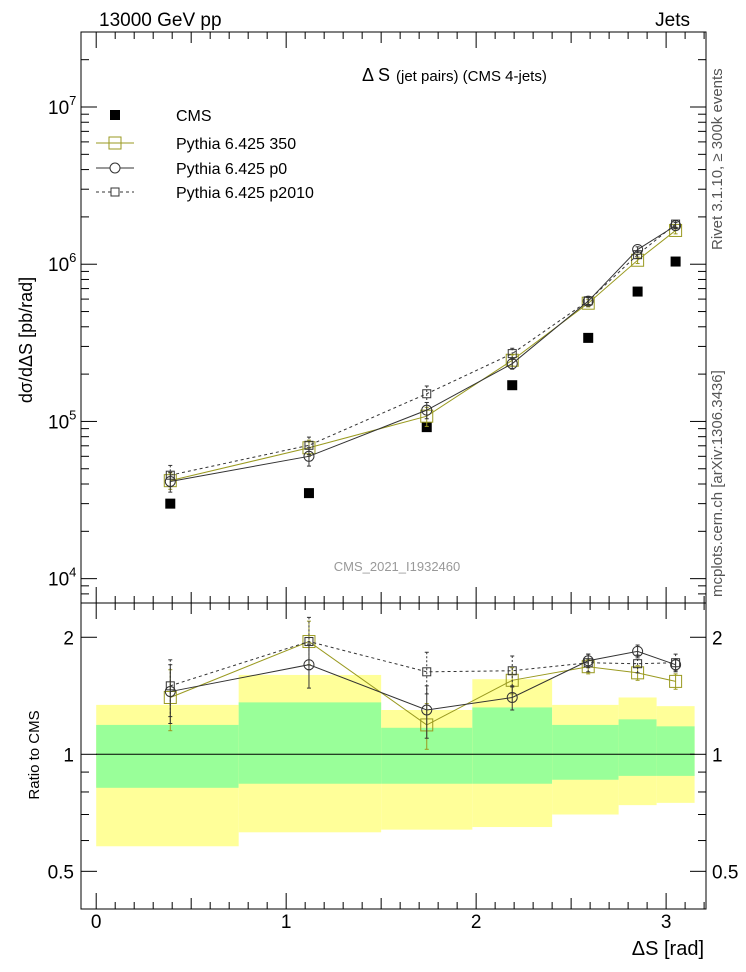 The width and height of the screenshot is (746, 972). I want to click on ratio-ytick-label-right: 2, so click(717, 638).